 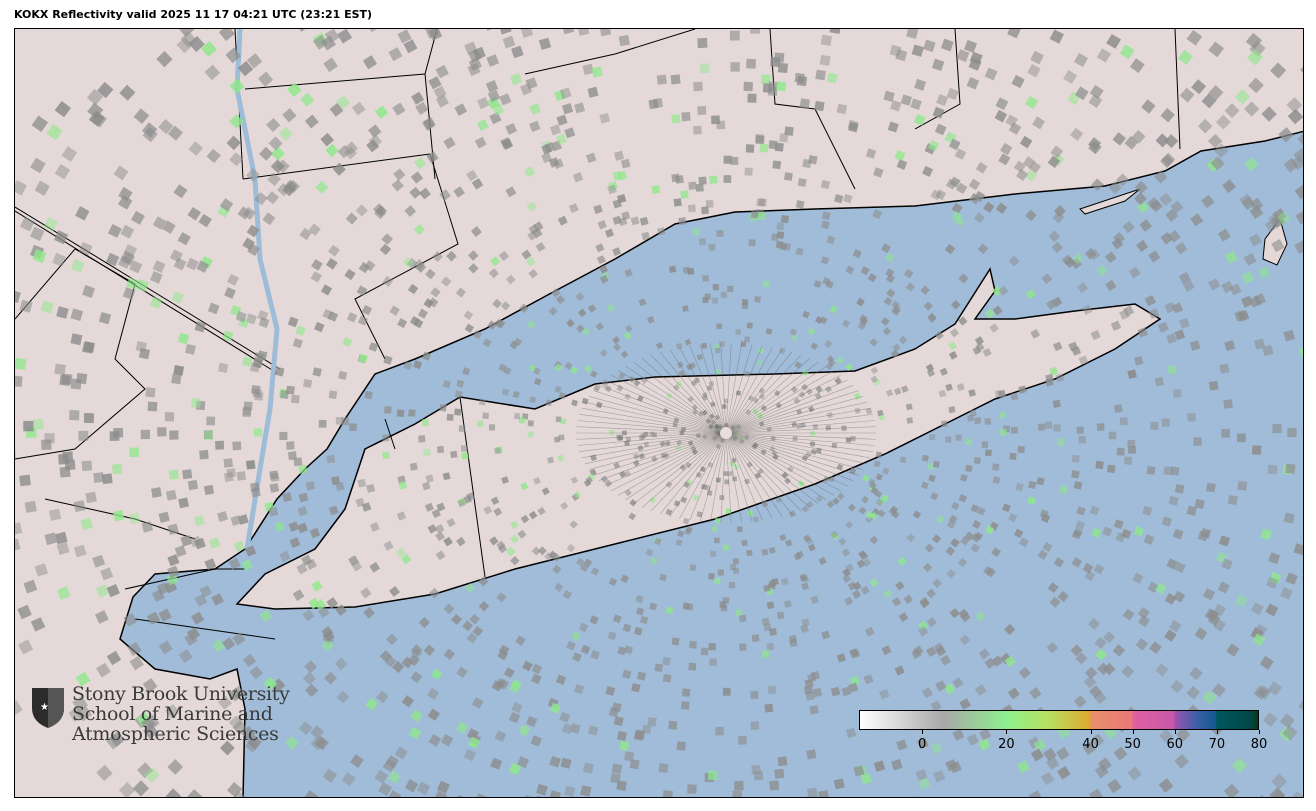 I want to click on colorbar-tick-label: 0, so click(x=922, y=744).